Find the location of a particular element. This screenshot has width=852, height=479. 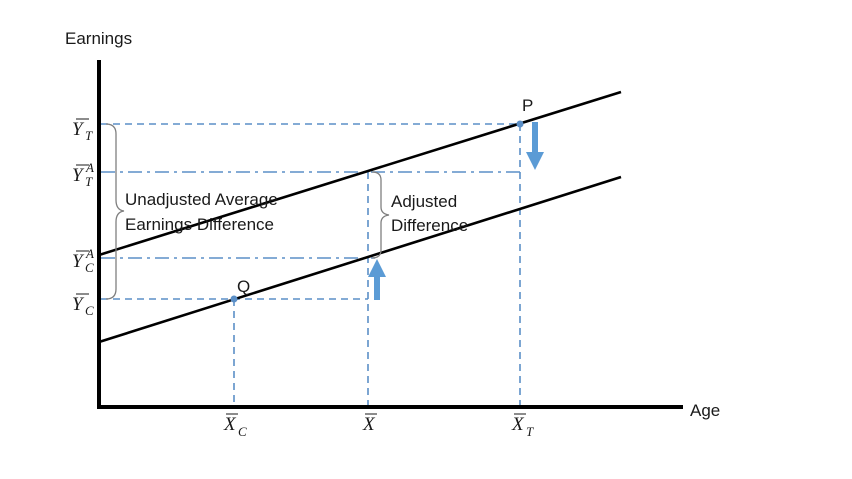

down-arrow-icon is located at coordinates (535, 146).